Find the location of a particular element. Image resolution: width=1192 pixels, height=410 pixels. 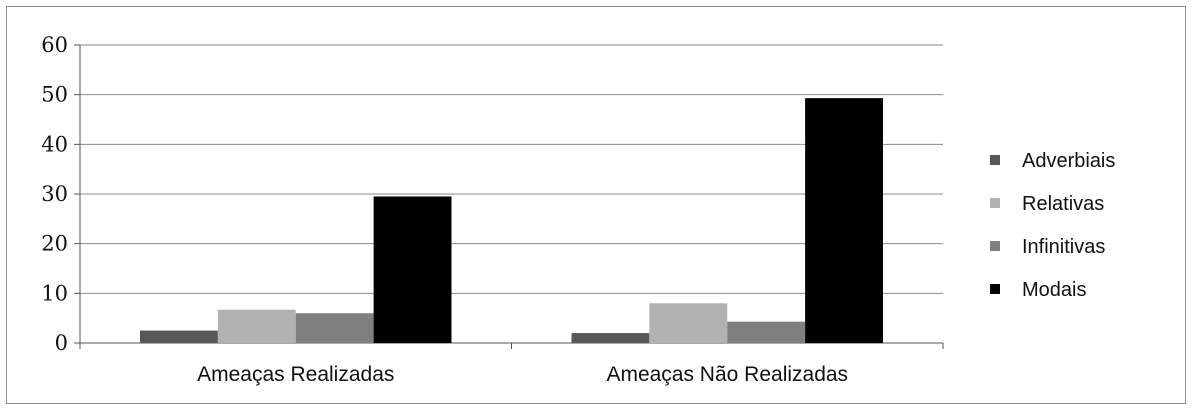

y-tick-label: 20 is located at coordinates (54, 244).